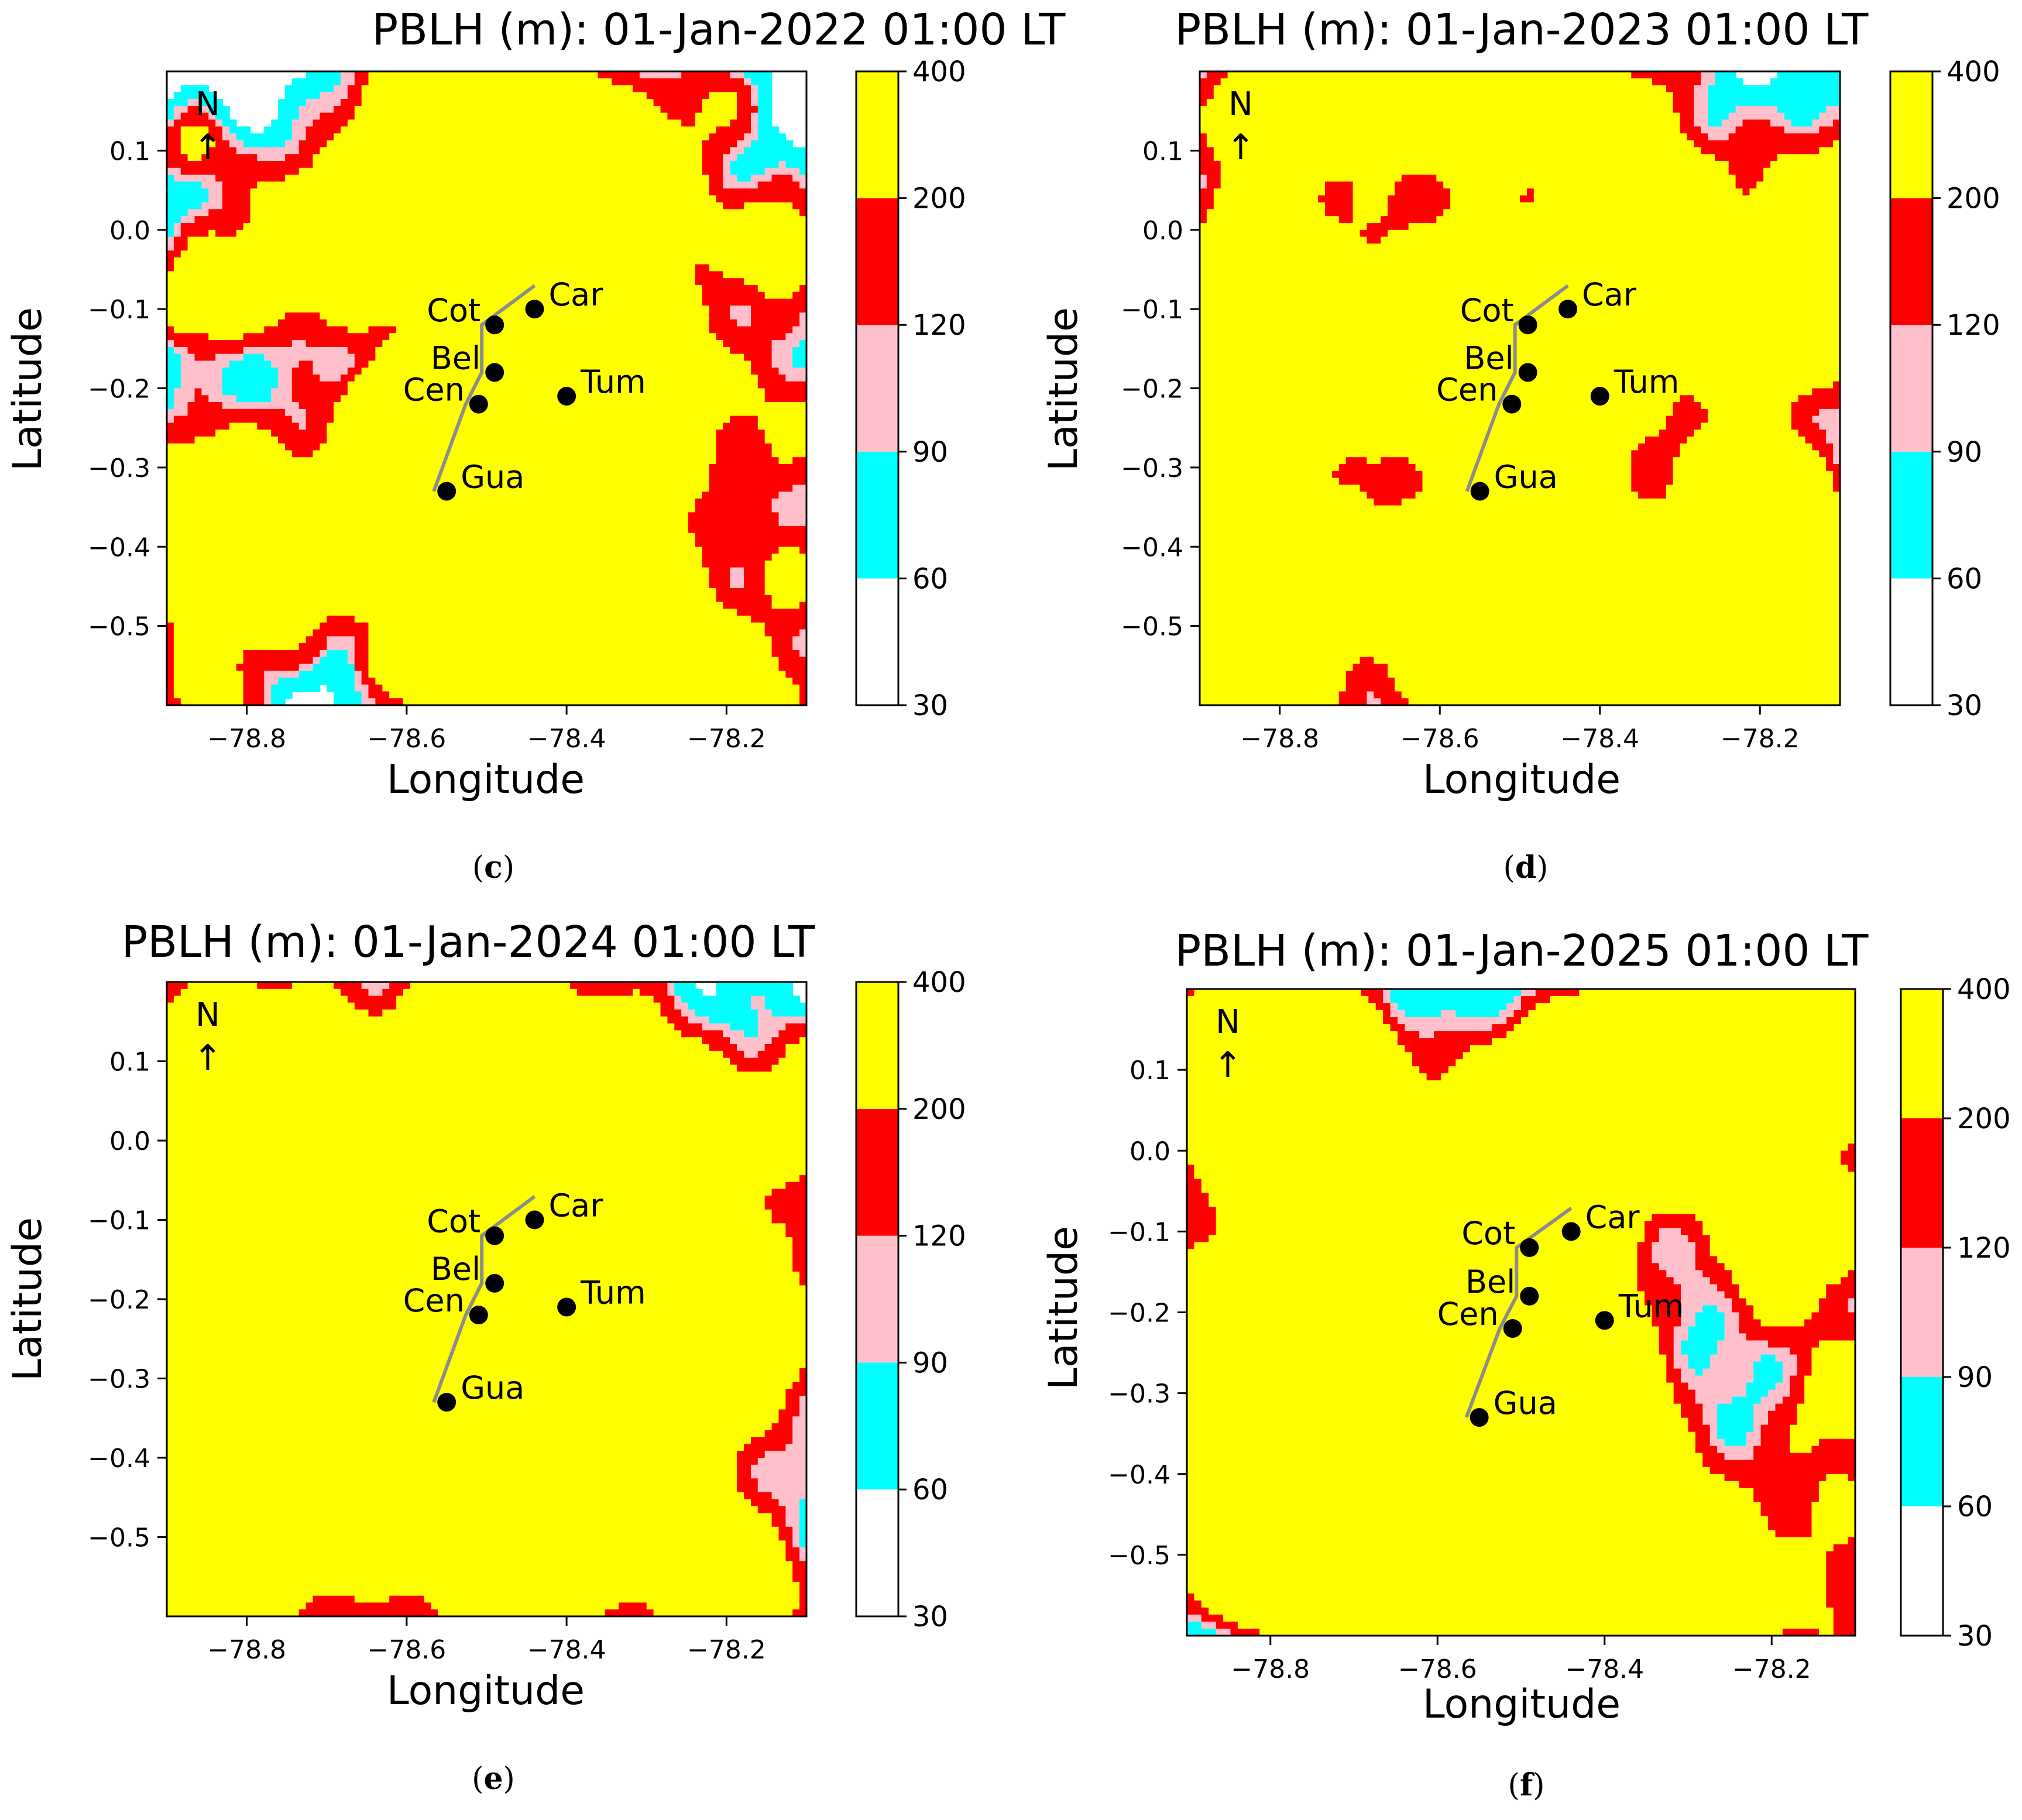 This screenshot has height=1820, width=2022. What do you see at coordinates (719, 30) in the screenshot?
I see `chart-title: PBLH (m): 01-Jan-2022 01:00 LT` at bounding box center [719, 30].